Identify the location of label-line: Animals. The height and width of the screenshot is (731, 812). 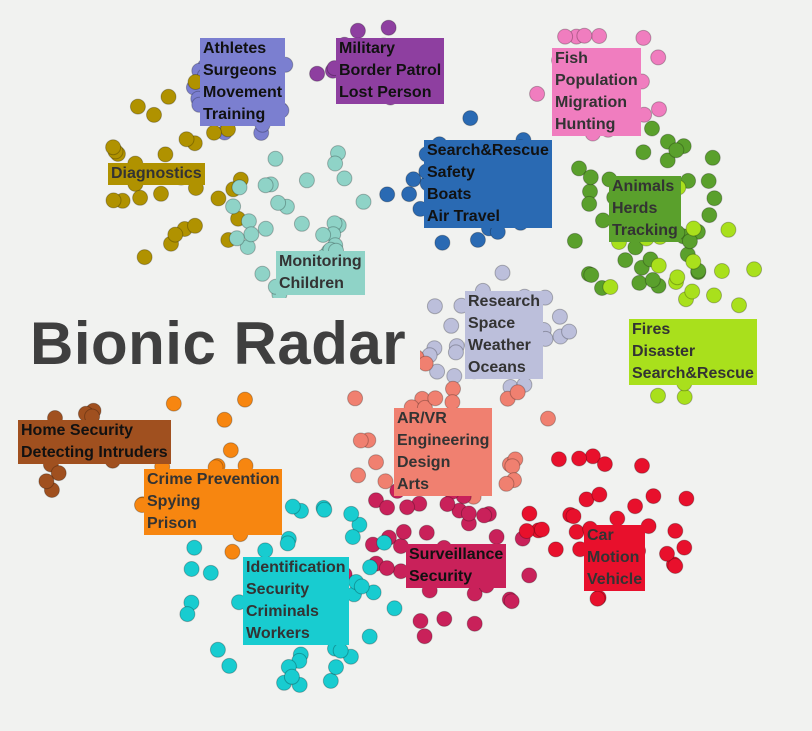
(643, 186).